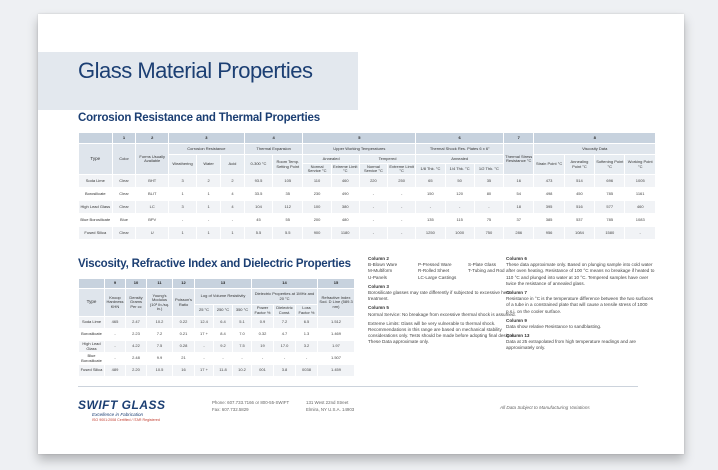  I want to click on colnum: 6, so click(460, 138).